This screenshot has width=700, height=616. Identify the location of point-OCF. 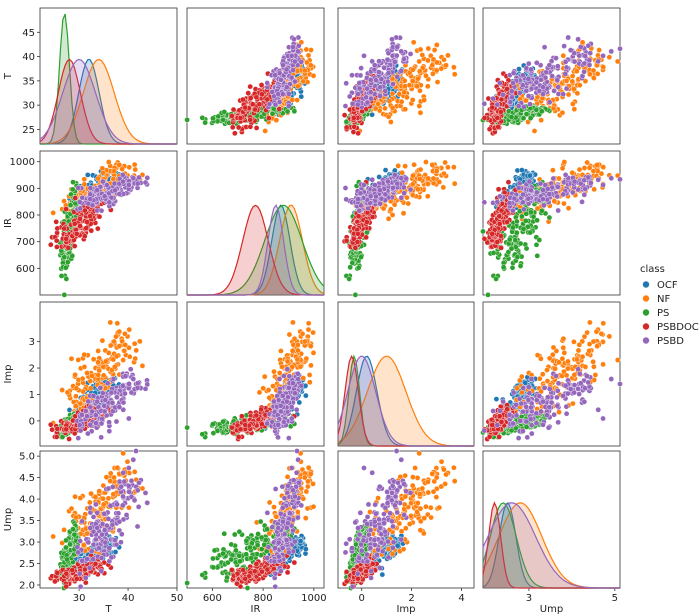
(69, 410).